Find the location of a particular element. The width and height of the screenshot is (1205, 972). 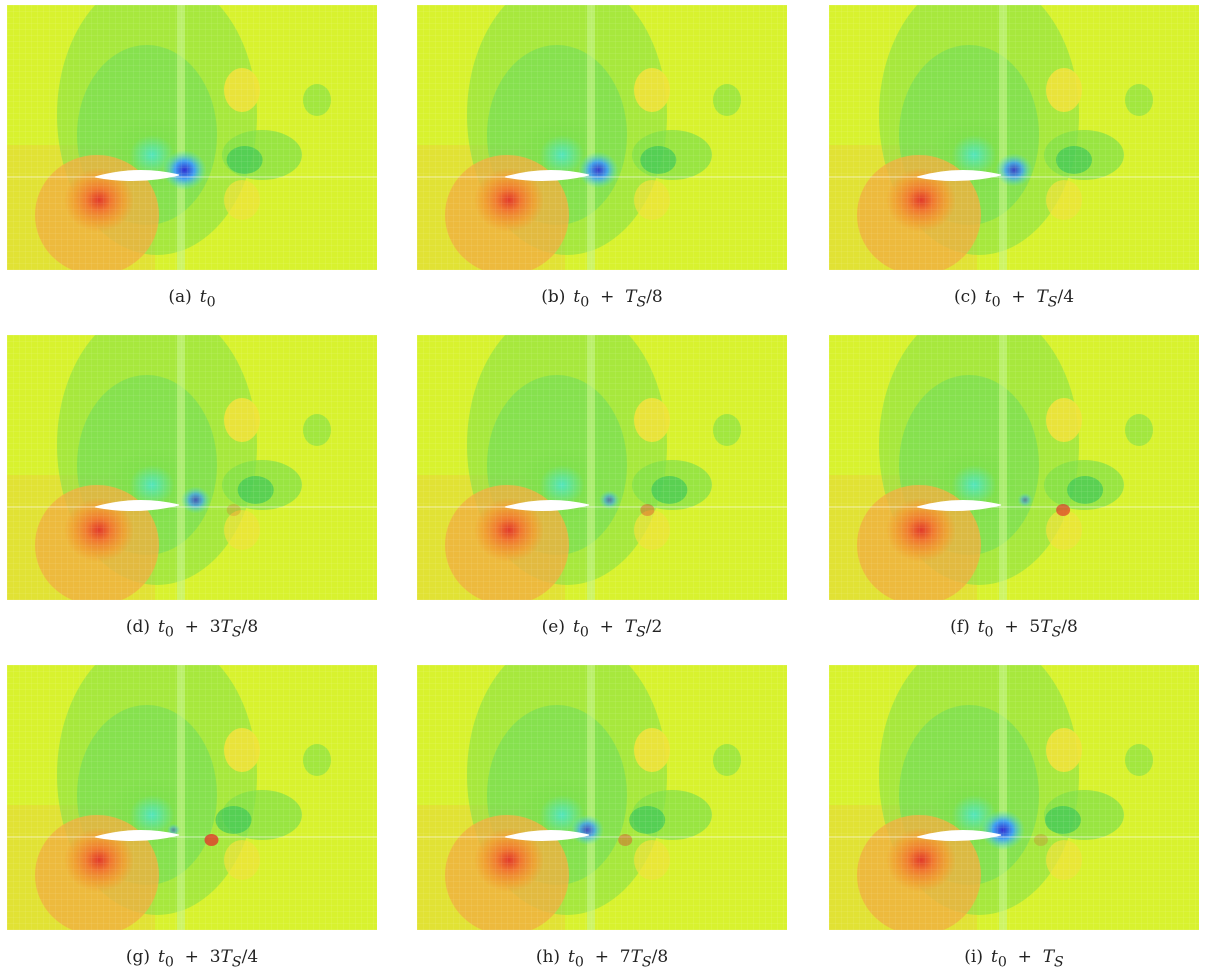

panel-label: (i) is located at coordinates (973, 957).